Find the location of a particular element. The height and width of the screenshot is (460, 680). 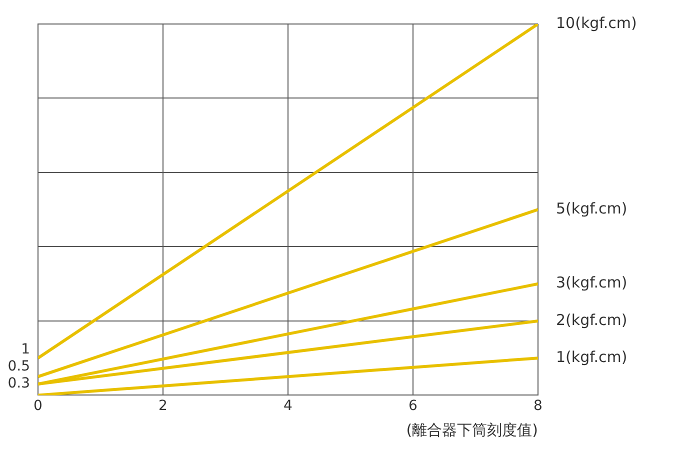

series-label: 1(kgf.cm) is located at coordinates (592, 357).